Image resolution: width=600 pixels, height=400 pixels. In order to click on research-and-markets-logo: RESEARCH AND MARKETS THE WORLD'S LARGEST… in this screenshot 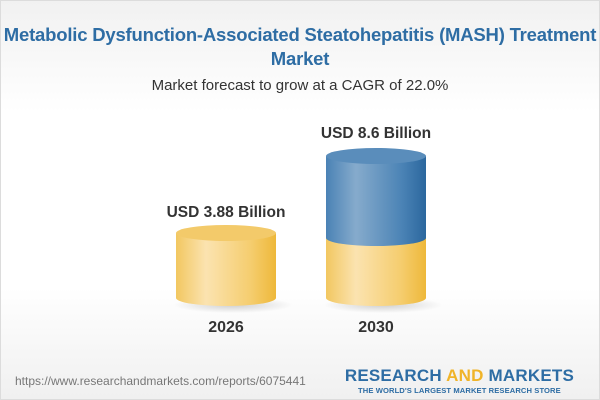, I will do `click(459, 381)`.